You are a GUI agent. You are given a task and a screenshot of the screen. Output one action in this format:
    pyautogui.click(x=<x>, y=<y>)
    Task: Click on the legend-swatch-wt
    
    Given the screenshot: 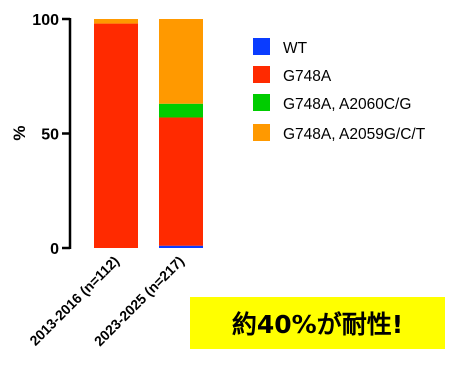 What is the action you would take?
    pyautogui.click(x=261, y=46)
    